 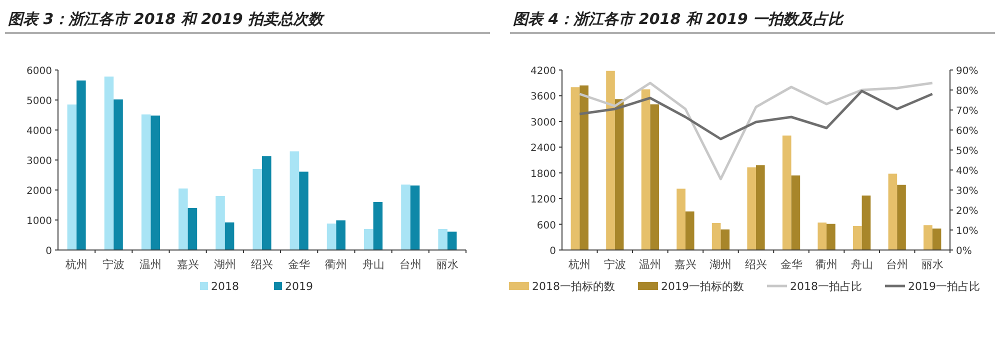 I want to click on legend-label: 2018一拍占比, so click(x=826, y=286).